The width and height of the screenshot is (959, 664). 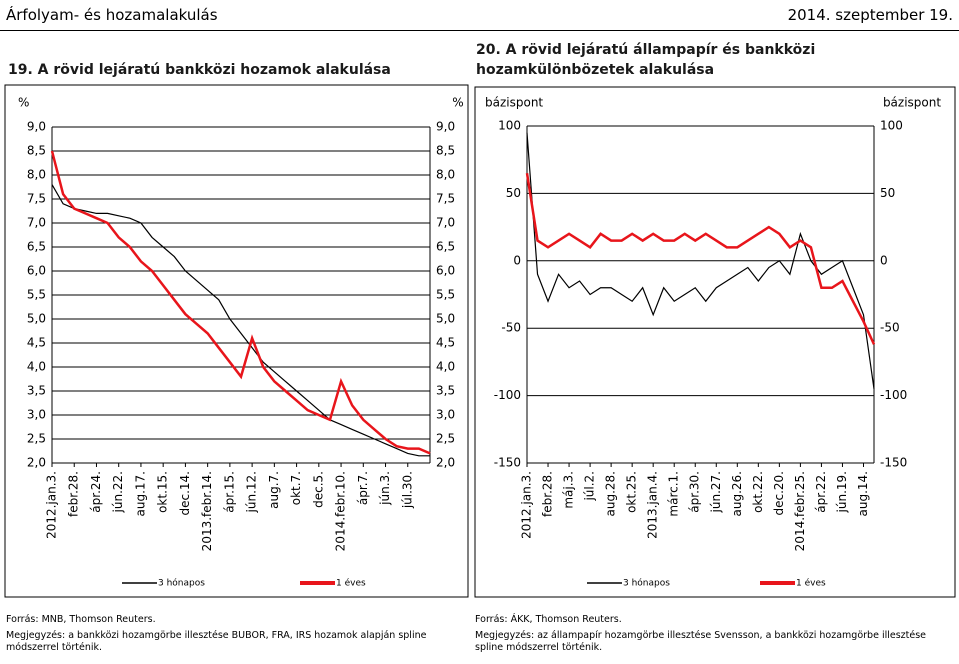 I want to click on y-tick-label: 9,0, so click(x=36, y=127).